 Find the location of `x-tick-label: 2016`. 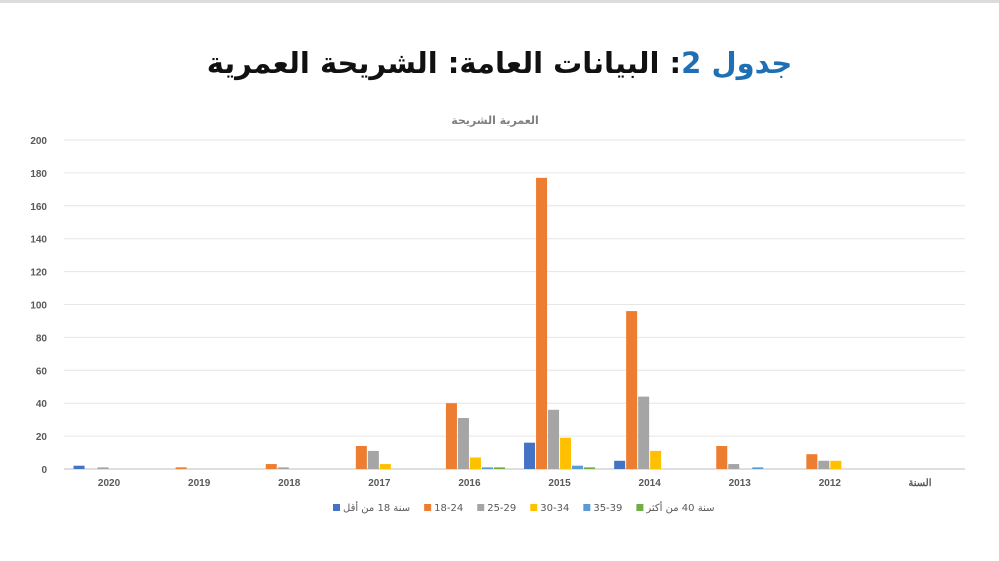

x-tick-label: 2016 is located at coordinates (469, 483).